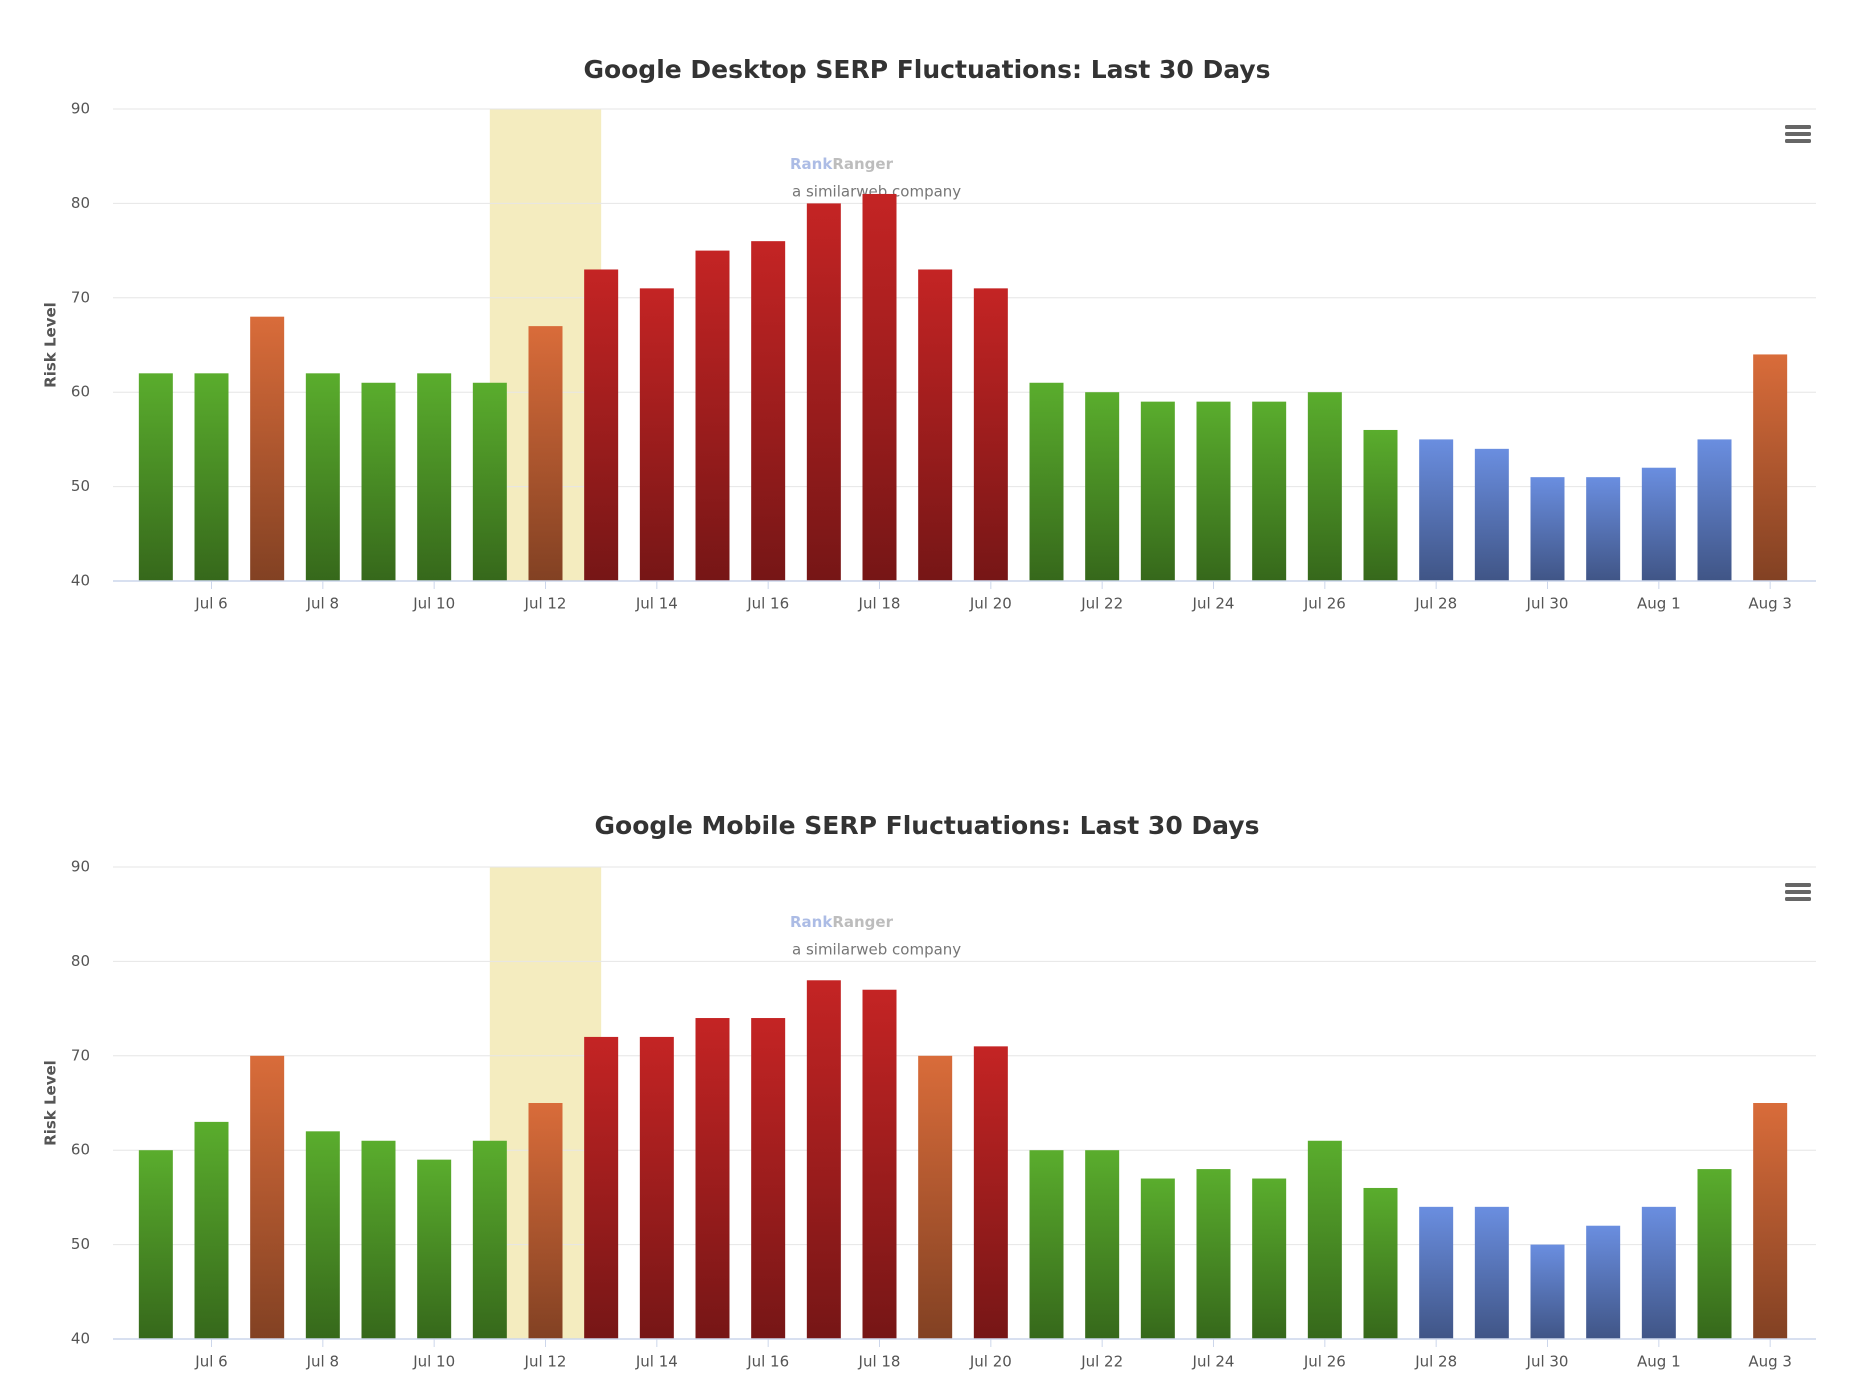 This screenshot has width=1855, height=1399. I want to click on x-tick-label: Jul 18, so click(879, 1362).